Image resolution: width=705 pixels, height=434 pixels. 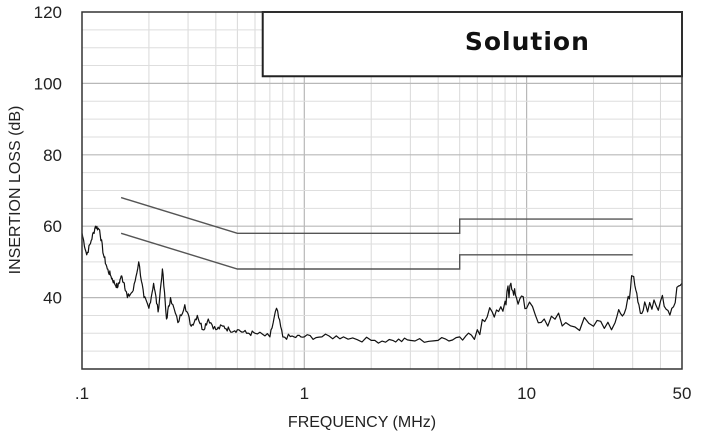 I want to click on solution-region: Solution, so click(x=472, y=44).